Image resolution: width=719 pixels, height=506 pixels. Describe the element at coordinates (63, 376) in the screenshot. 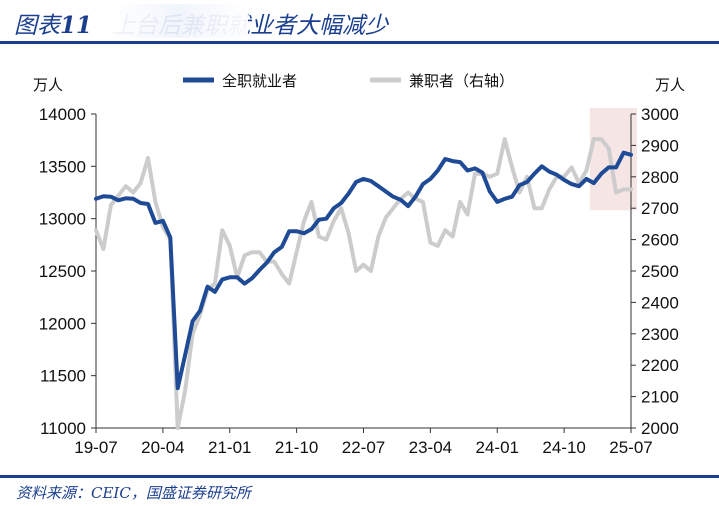

I see `left-tick-label: 11500` at that location.